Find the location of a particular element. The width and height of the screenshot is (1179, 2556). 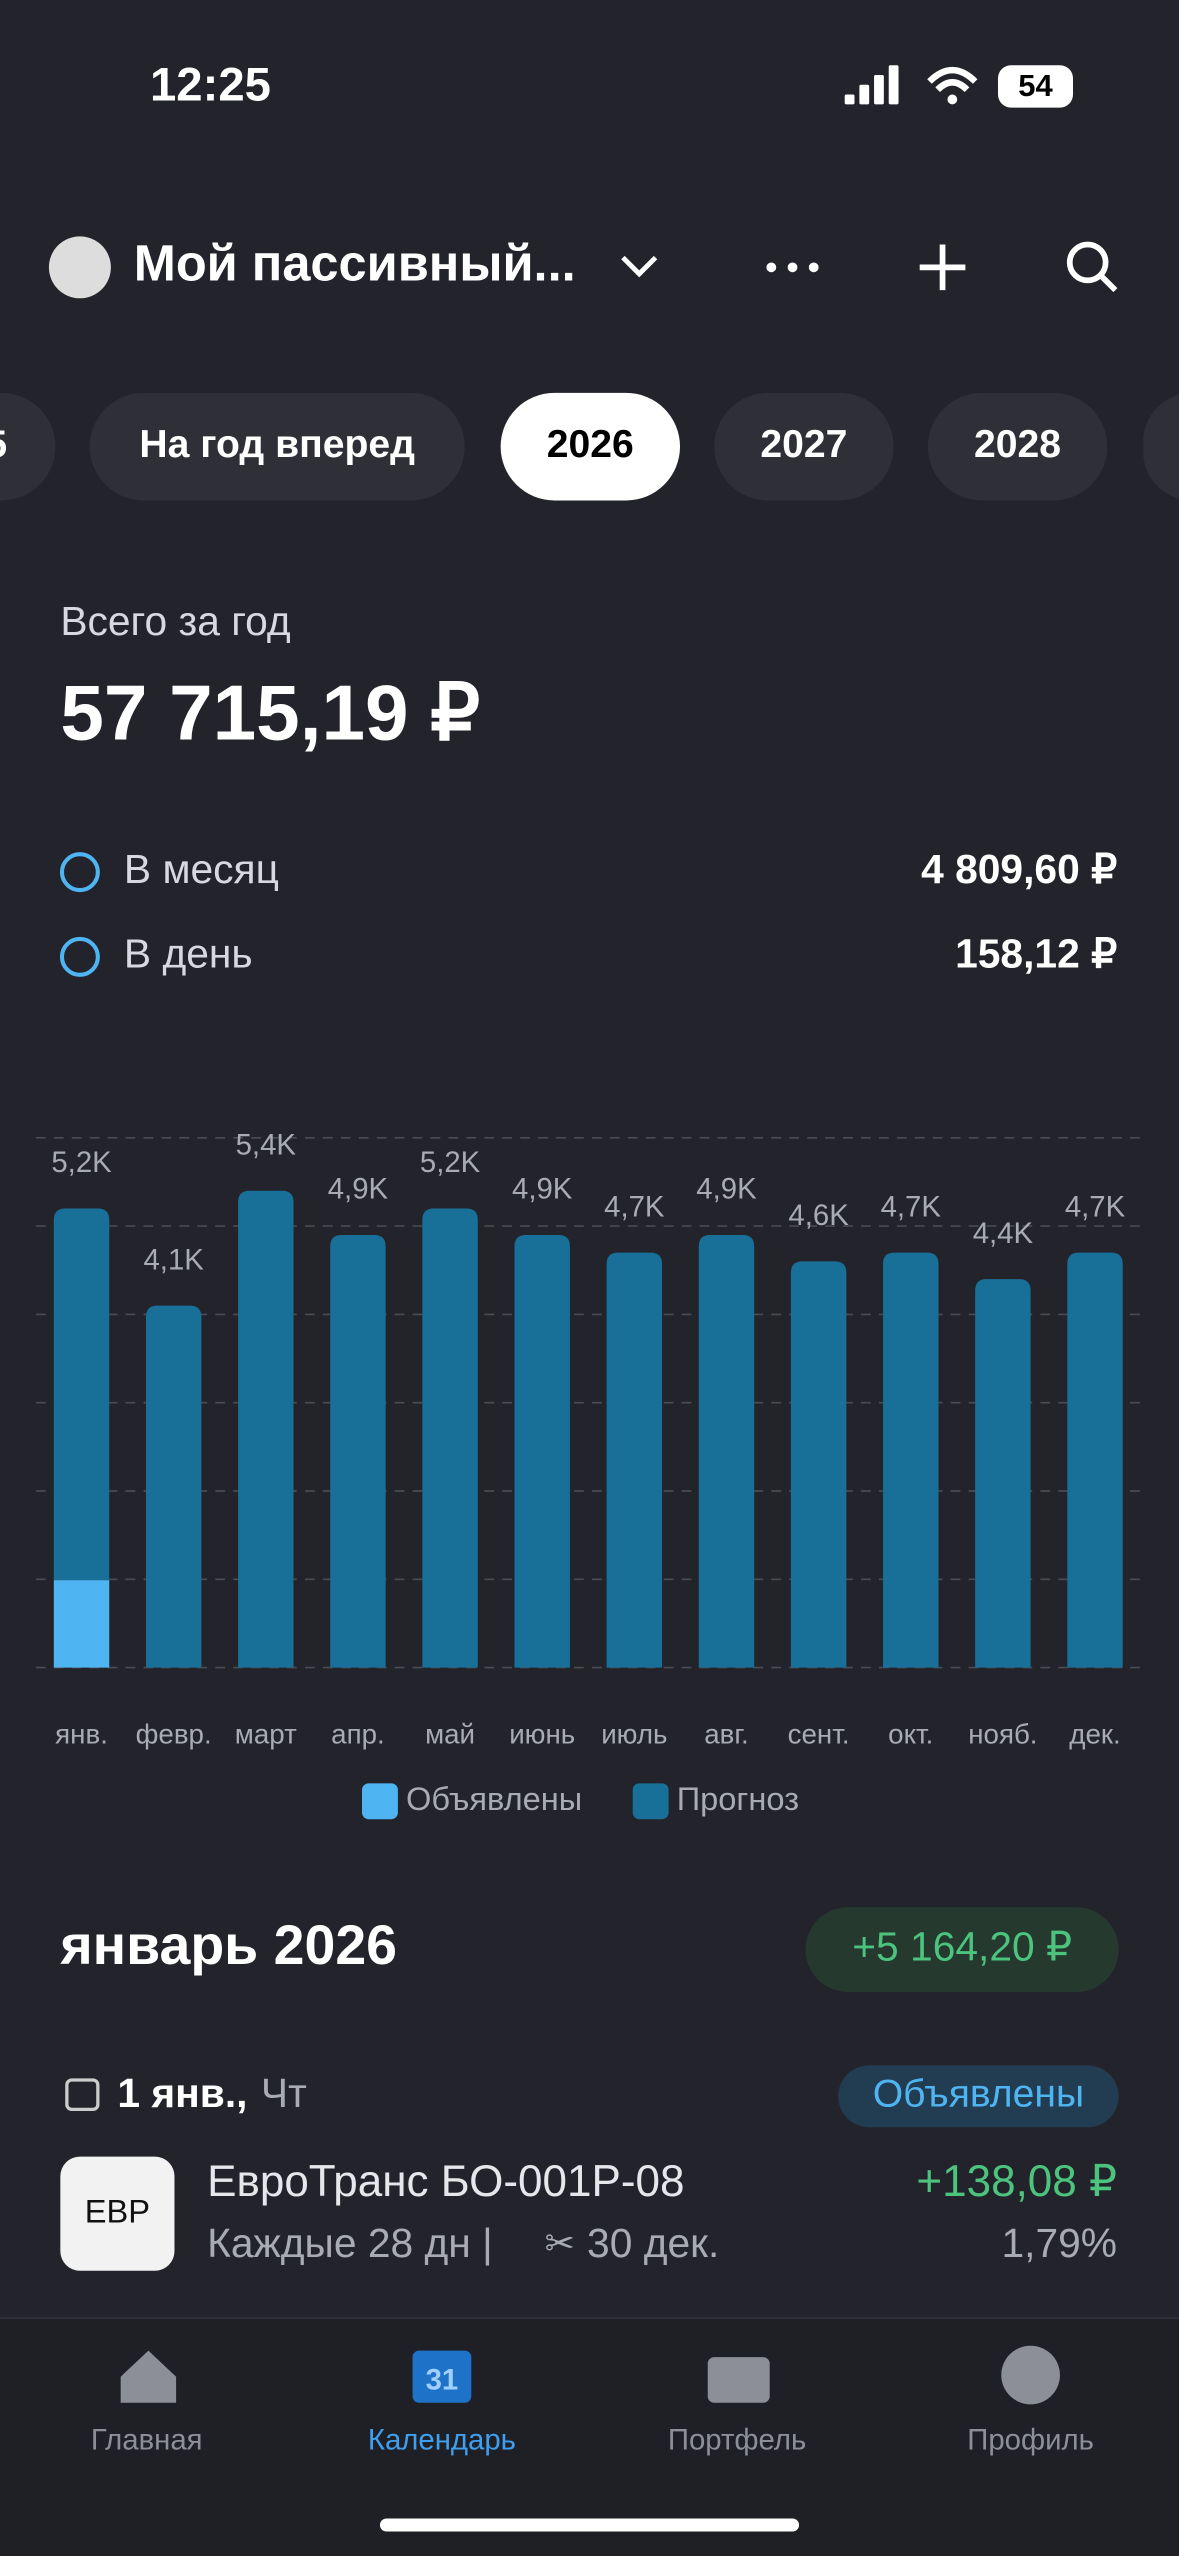

dropdown-icon is located at coordinates (639, 266).